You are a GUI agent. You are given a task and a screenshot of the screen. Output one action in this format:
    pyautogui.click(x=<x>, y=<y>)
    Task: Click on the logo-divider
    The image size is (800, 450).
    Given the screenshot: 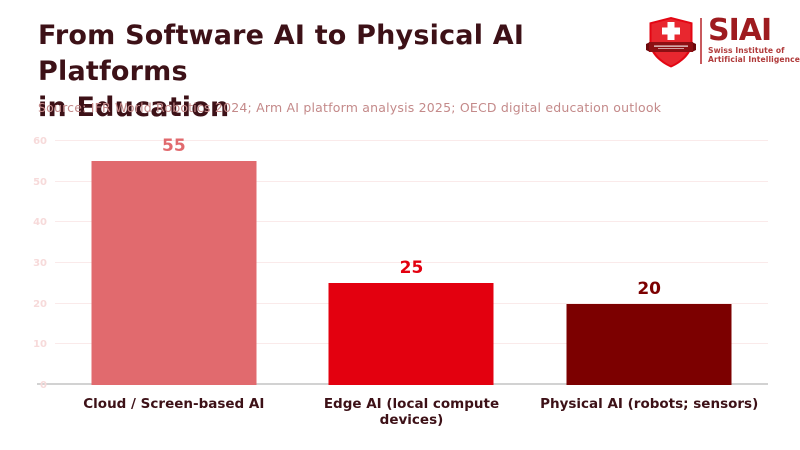 What is the action you would take?
    pyautogui.click(x=701, y=41)
    